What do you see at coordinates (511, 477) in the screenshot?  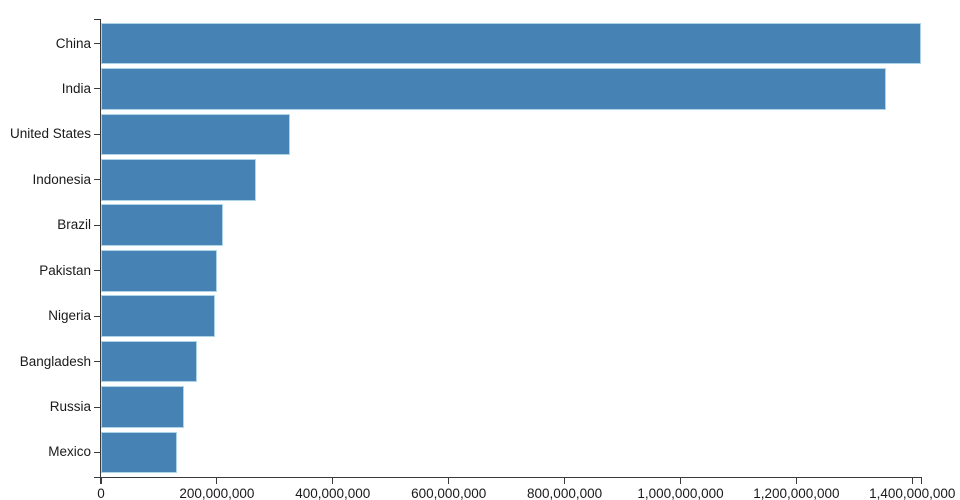 I see `x-axis-domain-line` at bounding box center [511, 477].